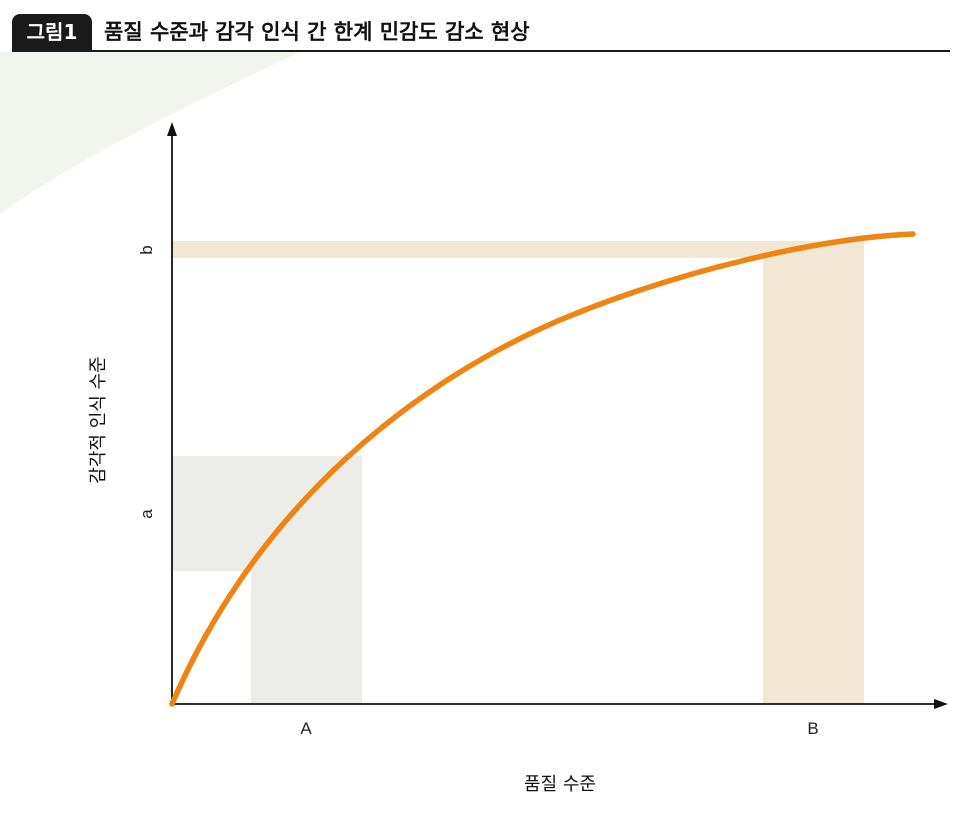  Describe the element at coordinates (172, 129) in the screenshot. I see `y-axis-arrow-icon` at that location.